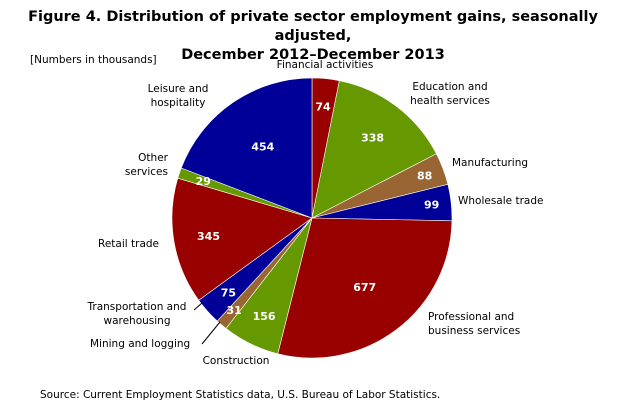 The width and height of the screenshot is (626, 417). I want to click on category-label-retail-trade: Retail trade, so click(128, 244).